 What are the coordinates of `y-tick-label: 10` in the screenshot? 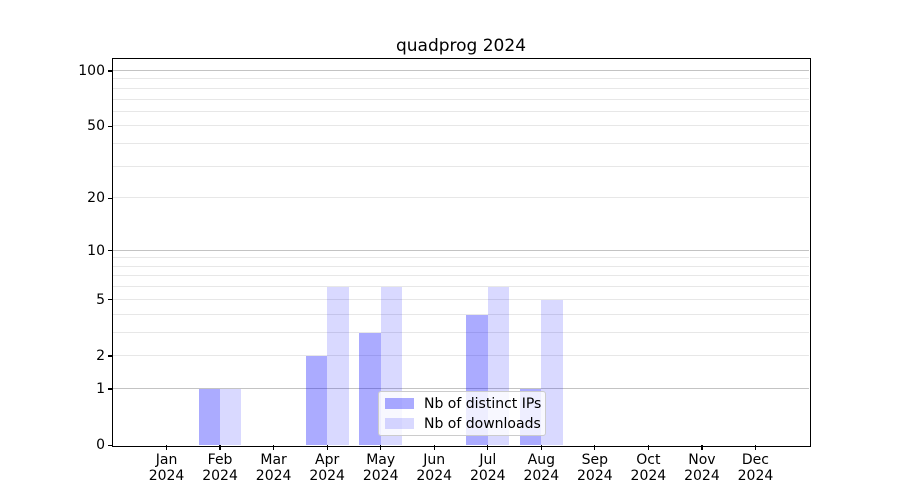 It's located at (96, 250).